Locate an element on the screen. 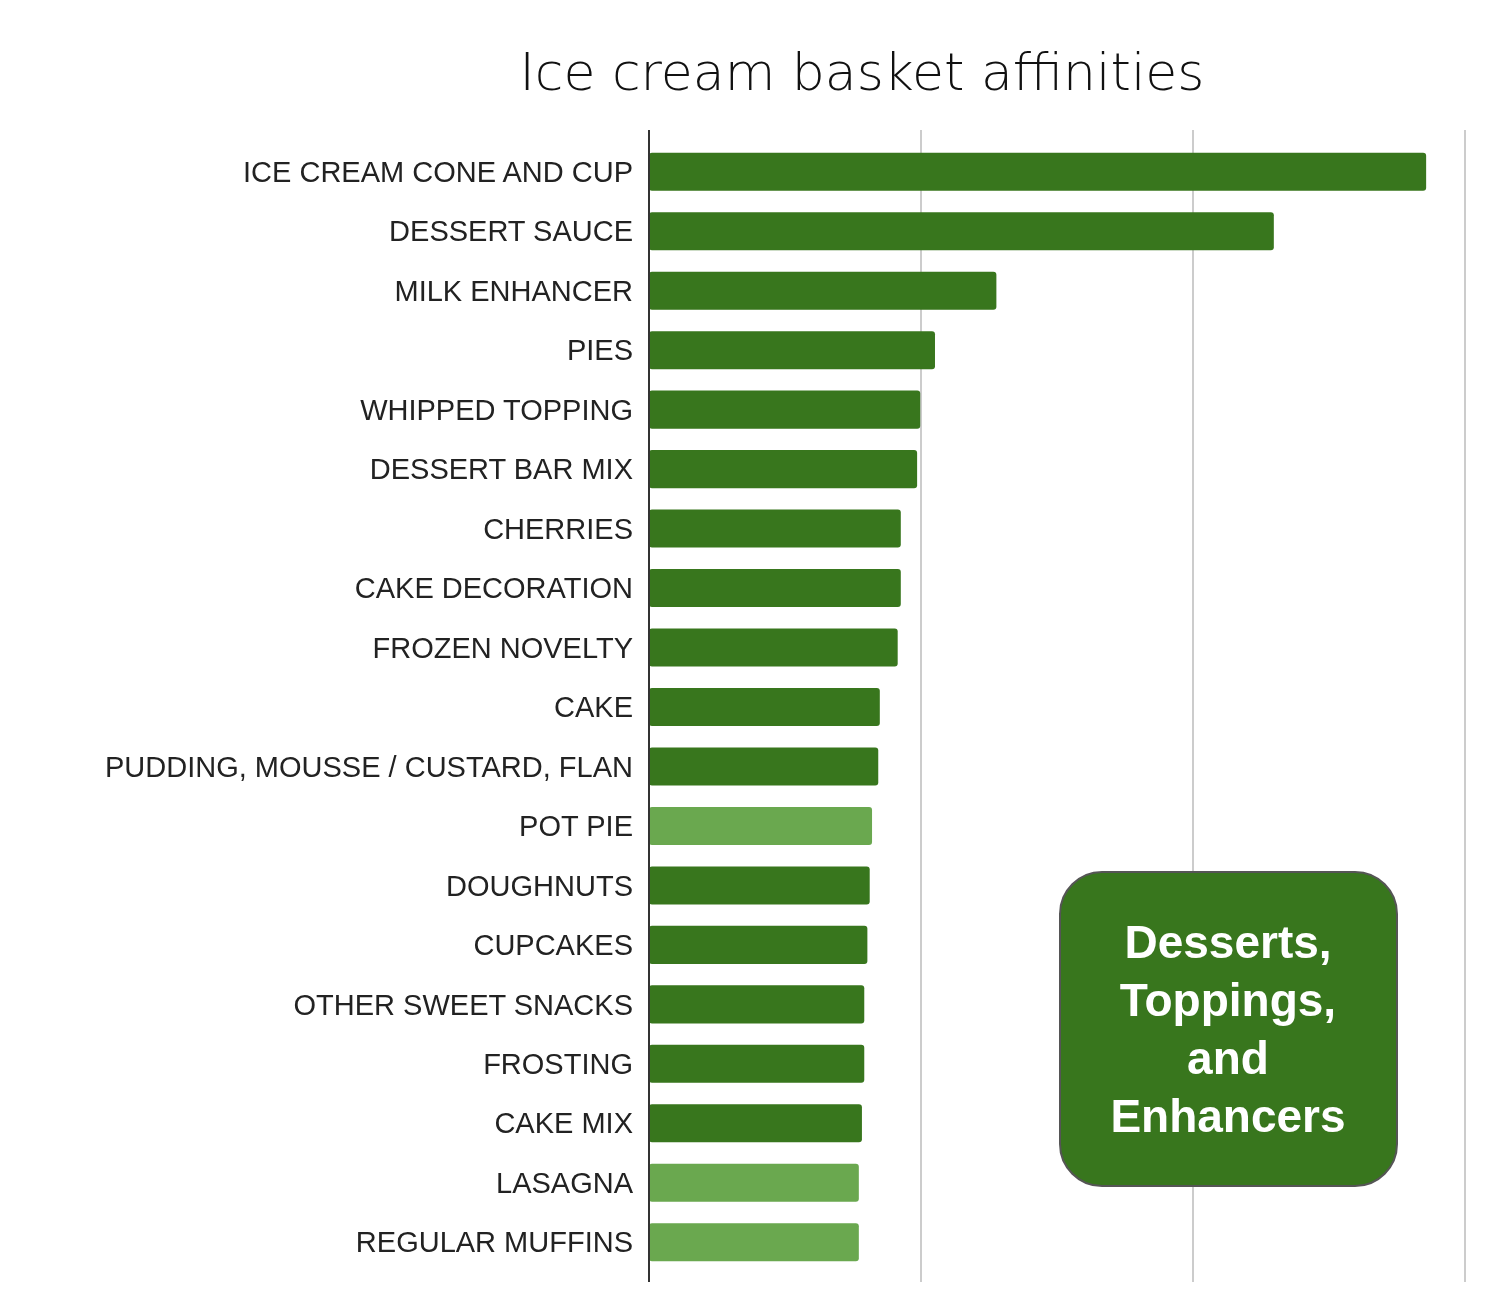 The image size is (1494, 1296). y-tick-label: CHERRIES is located at coordinates (558, 528).